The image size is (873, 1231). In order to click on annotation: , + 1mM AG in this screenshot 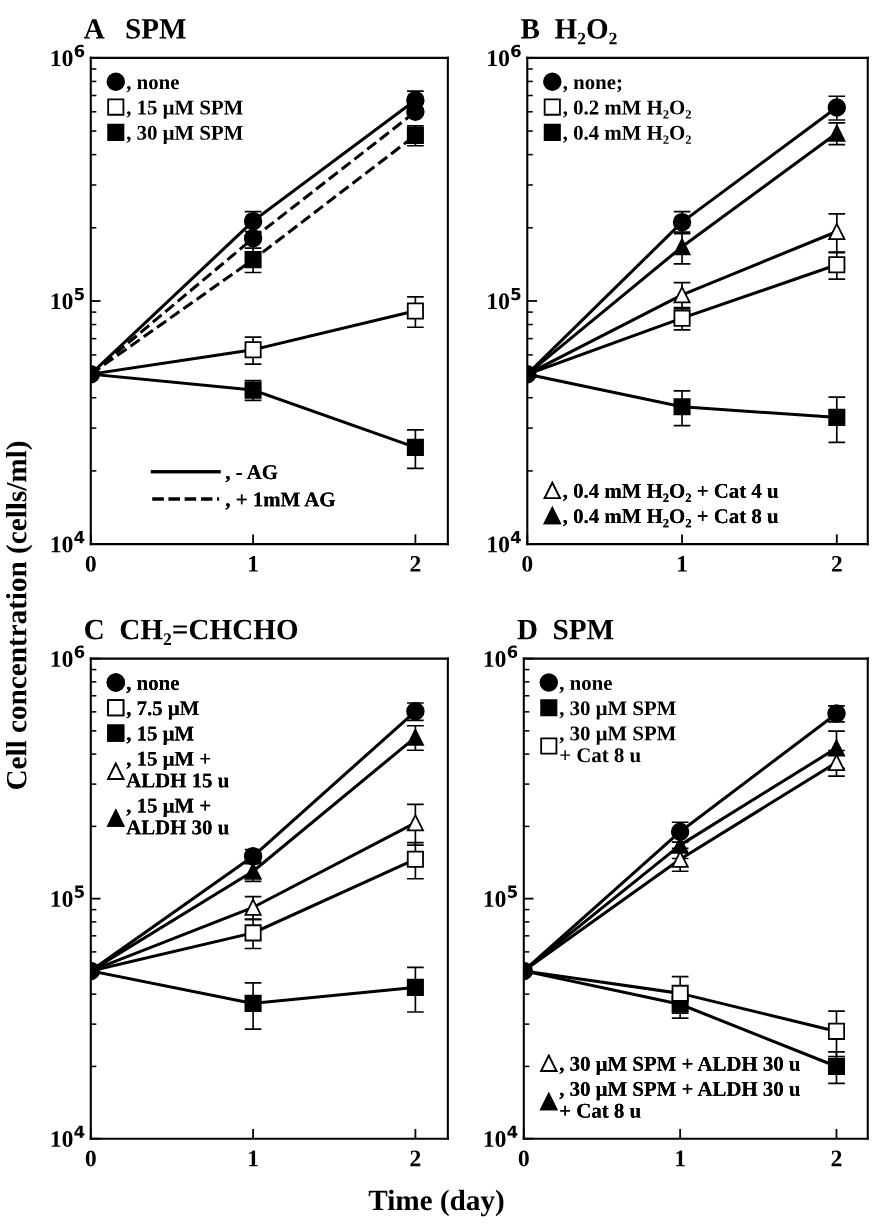, I will do `click(280, 501)`.